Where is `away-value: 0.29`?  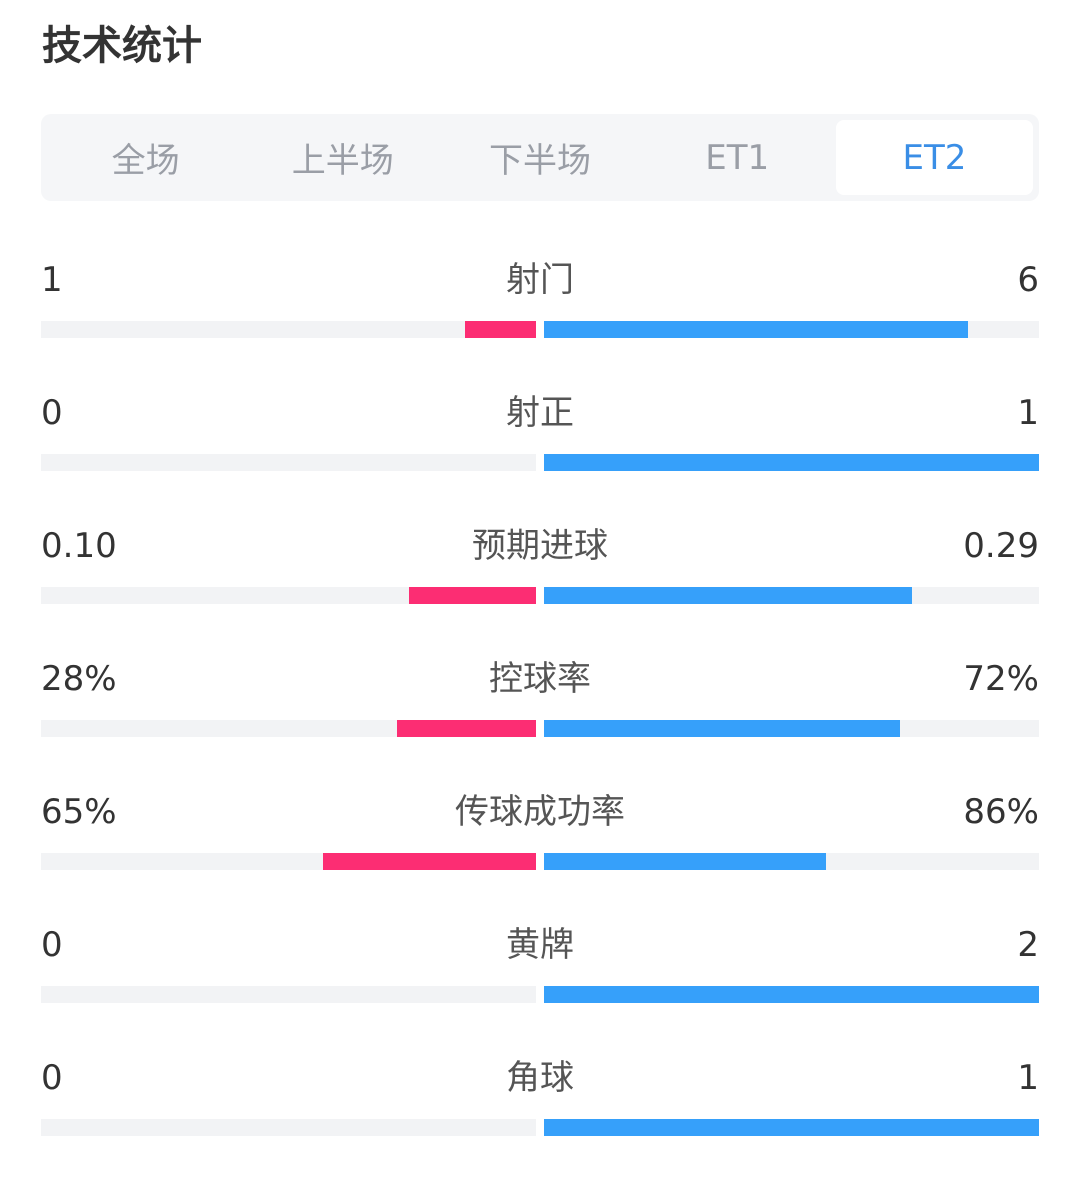
away-value: 0.29 is located at coordinates (1001, 546).